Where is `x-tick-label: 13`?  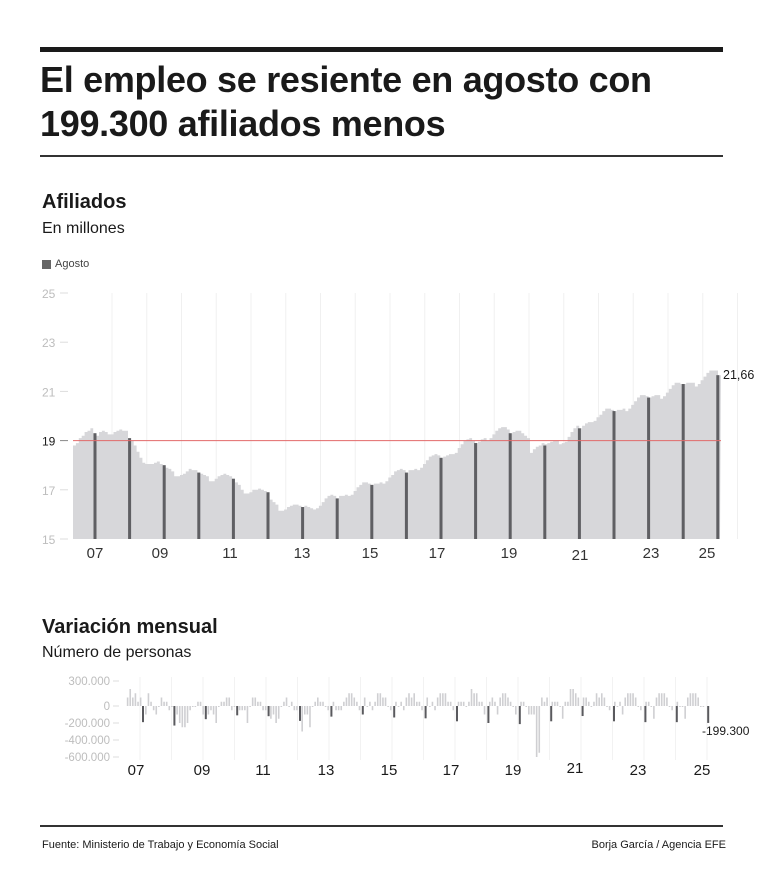 x-tick-label: 13 is located at coordinates (302, 553).